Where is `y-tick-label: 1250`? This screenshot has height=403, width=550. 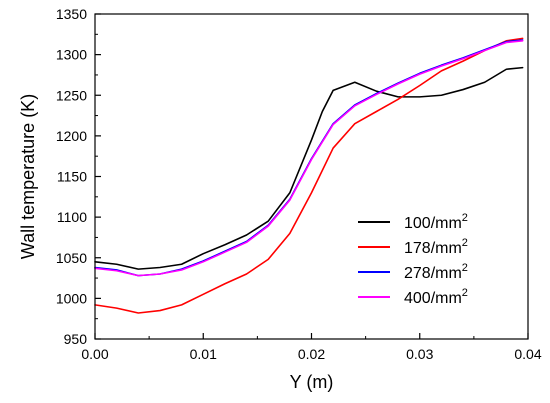
y-tick-label: 1250 is located at coordinates (71, 95).